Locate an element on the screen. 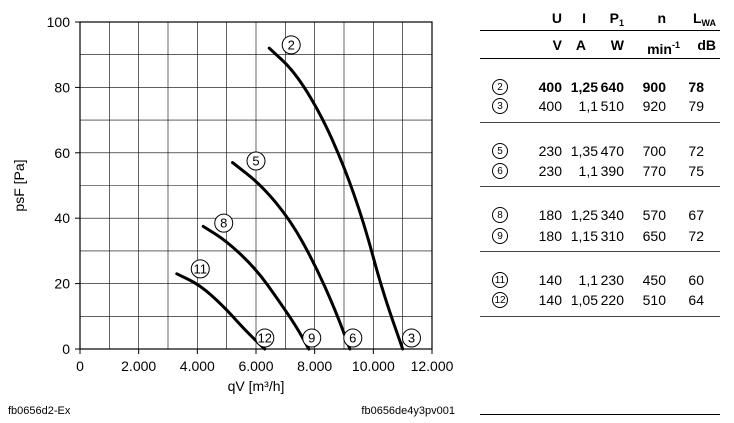 This screenshot has height=423, width=734. cell-n-5: 700 is located at coordinates (654, 151).